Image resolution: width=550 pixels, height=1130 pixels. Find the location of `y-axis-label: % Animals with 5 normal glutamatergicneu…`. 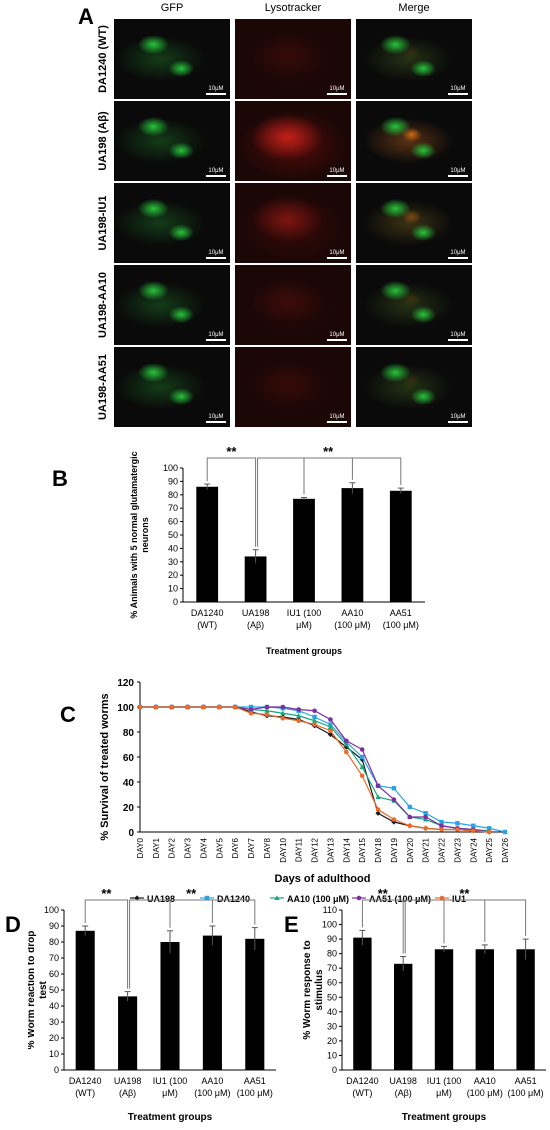

y-axis-label: % Animals with 5 normal glutamatergicneu… is located at coordinates (139, 534).